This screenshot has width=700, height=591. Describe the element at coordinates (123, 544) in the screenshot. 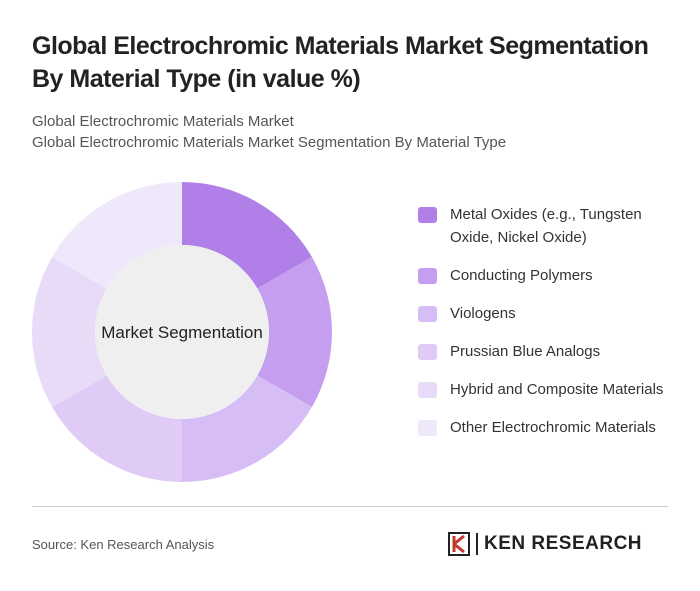

I see `source: Source: Ken Research Analysis` at that location.